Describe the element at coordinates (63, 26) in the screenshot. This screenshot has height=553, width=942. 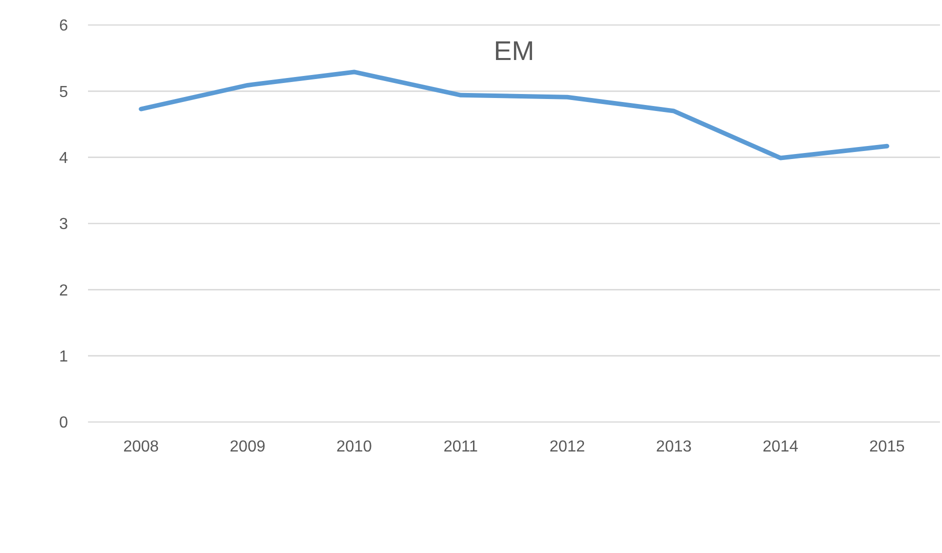
I see `y-tick-label: 6` at that location.